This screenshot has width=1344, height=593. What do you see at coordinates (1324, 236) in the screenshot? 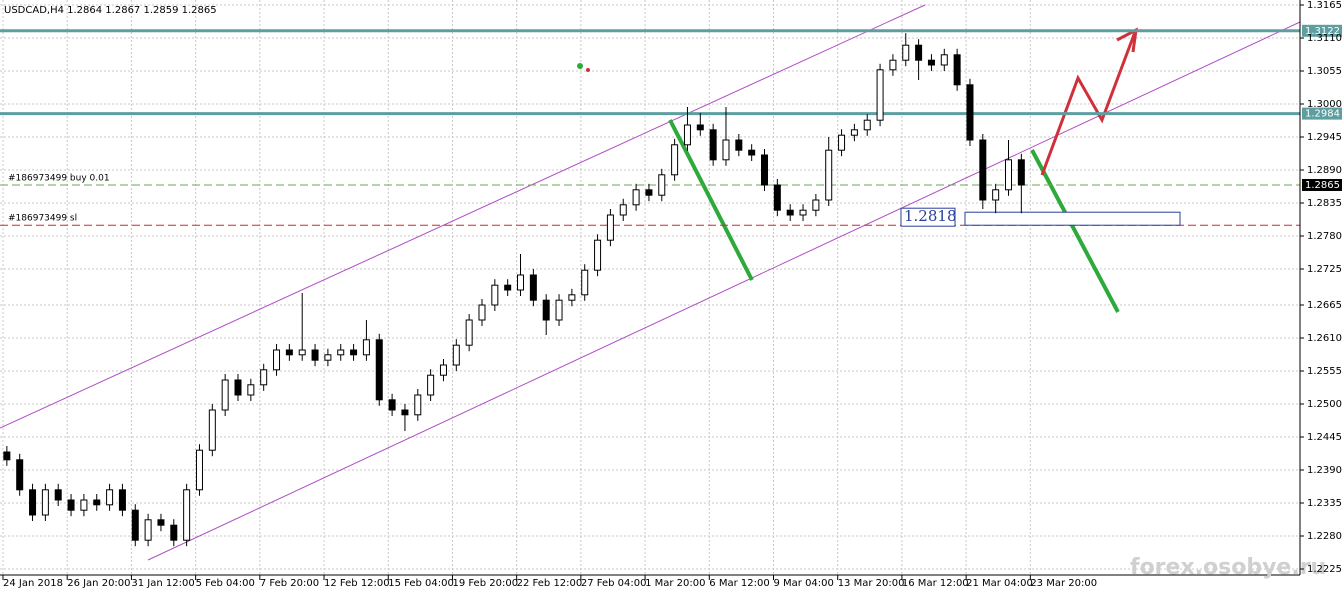
I see `y-tick-label: 1.2780` at bounding box center [1324, 236].